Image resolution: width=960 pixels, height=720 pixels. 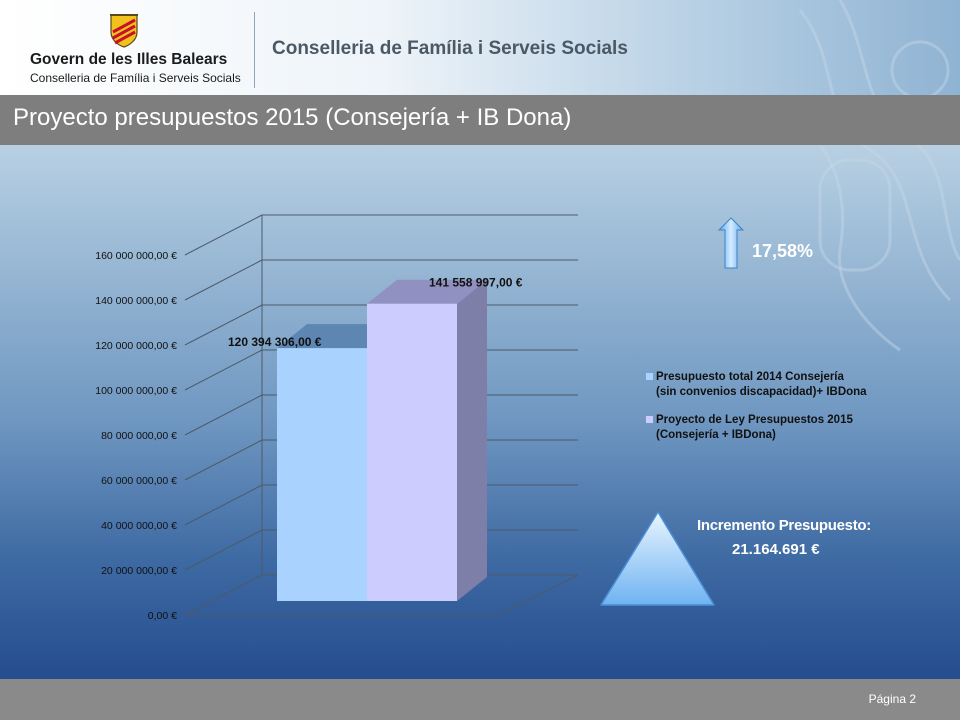 I want to click on y-tick-label: 20 000 000,00 €, so click(x=139, y=571).